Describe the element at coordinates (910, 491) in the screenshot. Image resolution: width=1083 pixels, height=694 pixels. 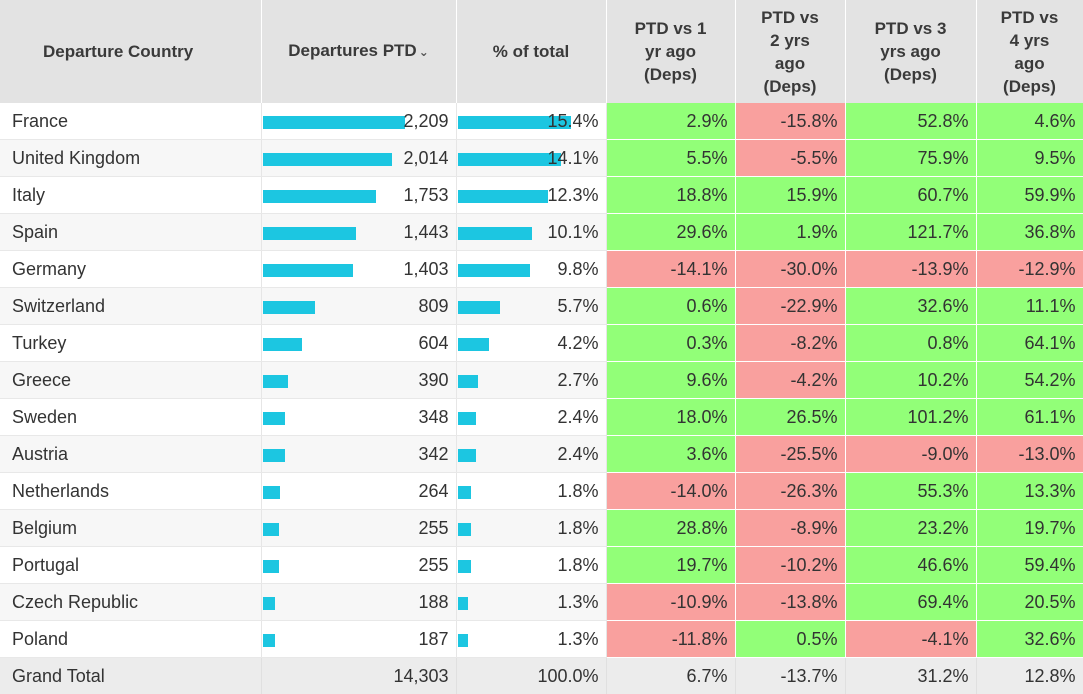
I see `change-vs3-cell: 55.3%` at that location.